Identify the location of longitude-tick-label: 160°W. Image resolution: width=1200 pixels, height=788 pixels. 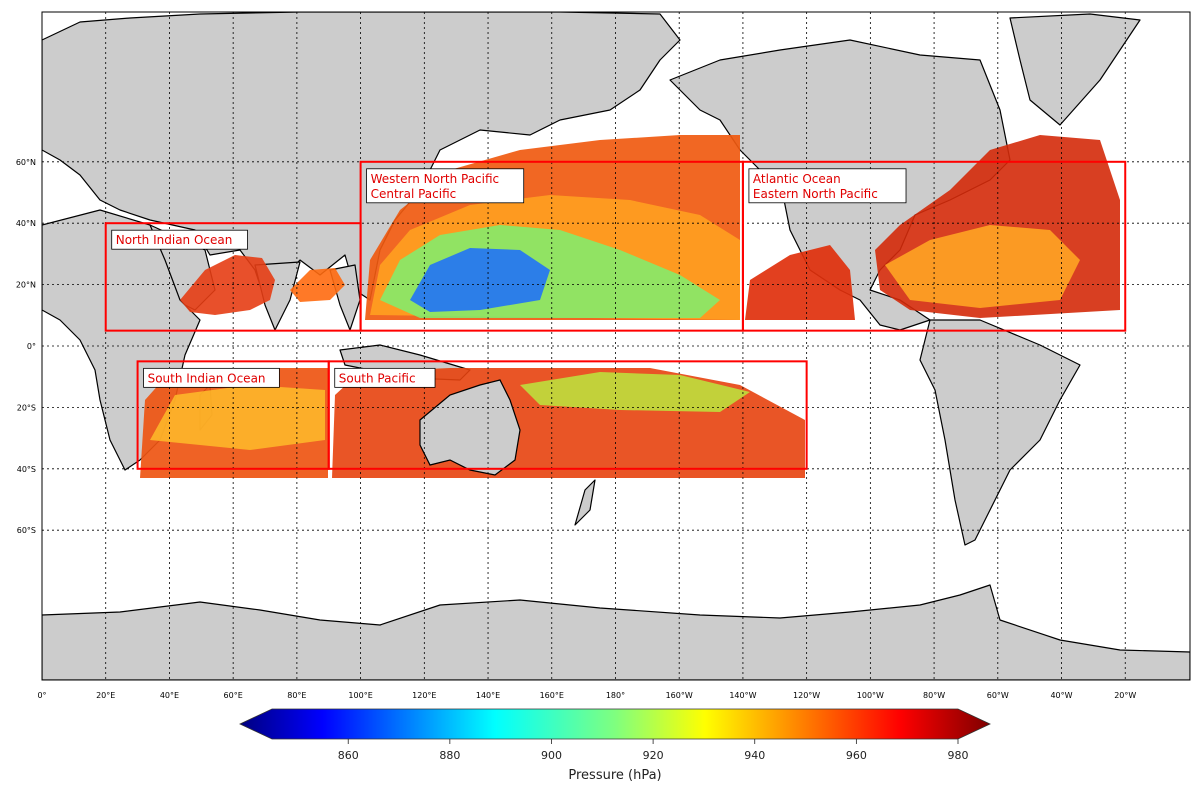
(679, 695).